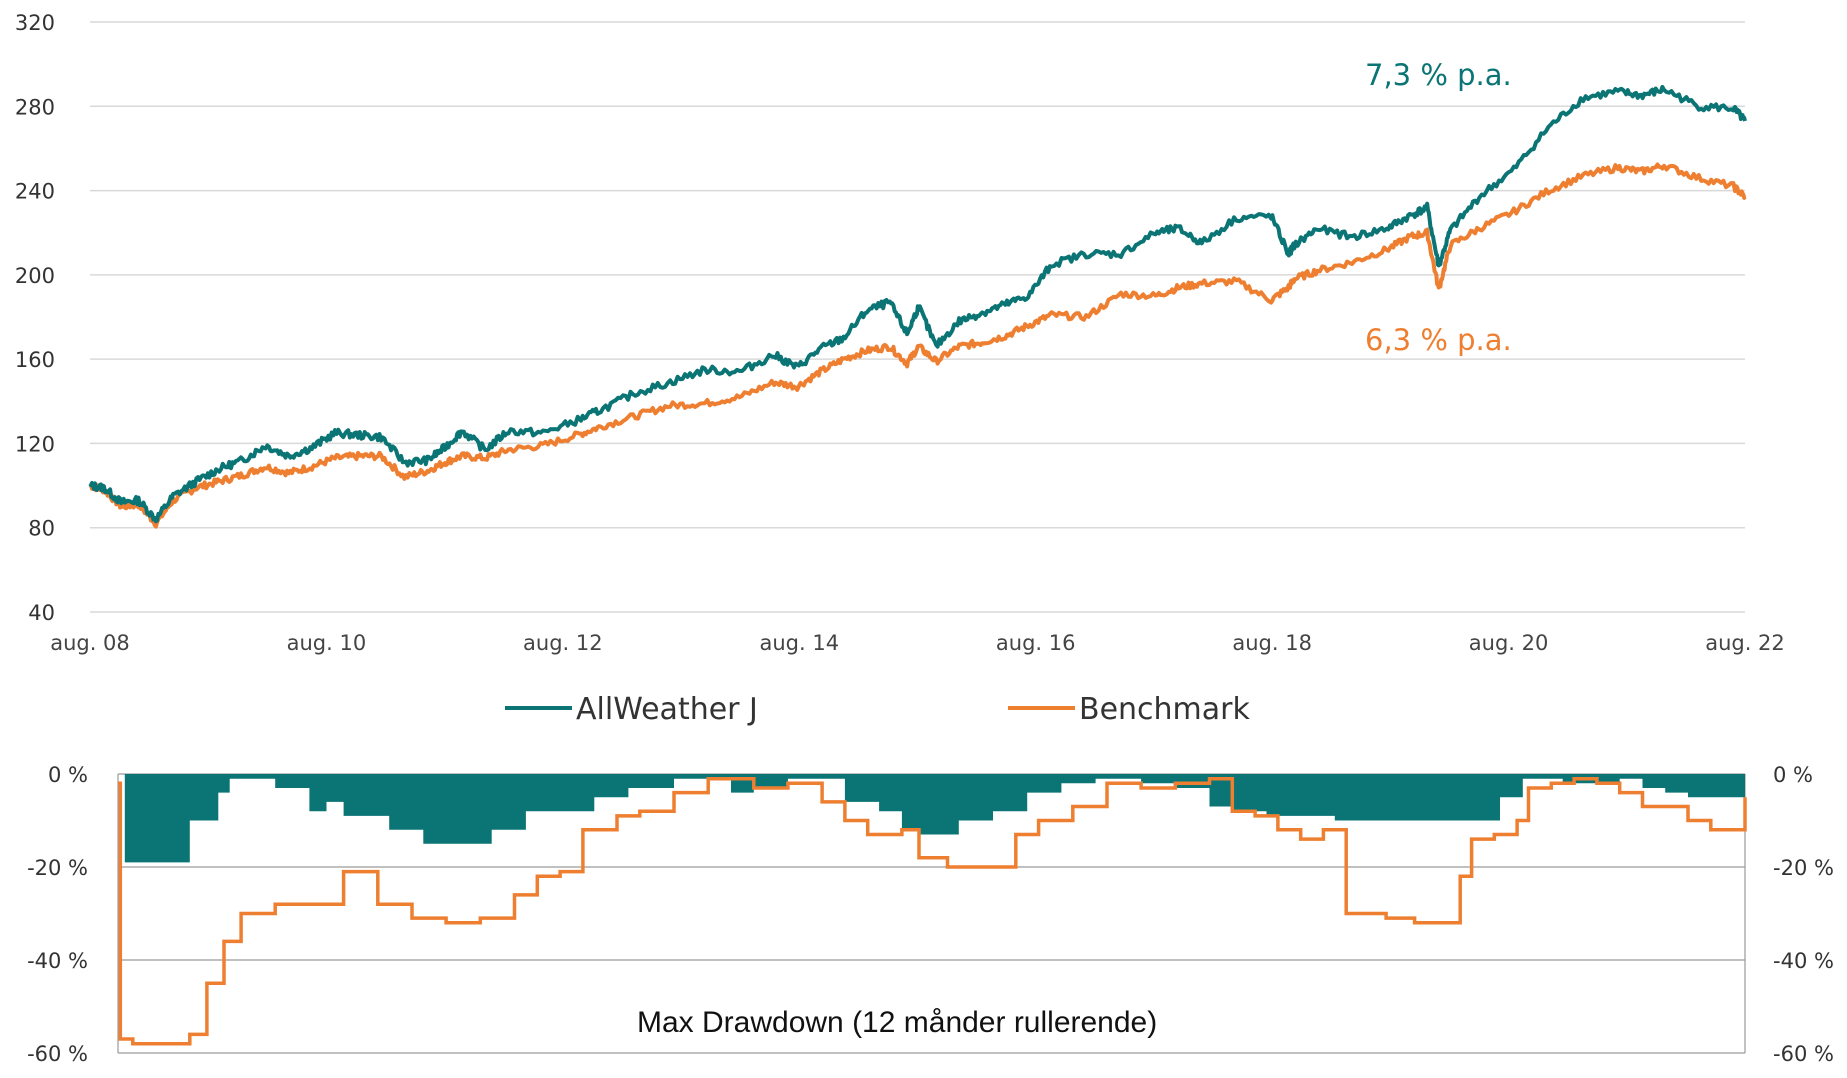  I want to click on top-x-tick-label: aug. 10, so click(327, 643).